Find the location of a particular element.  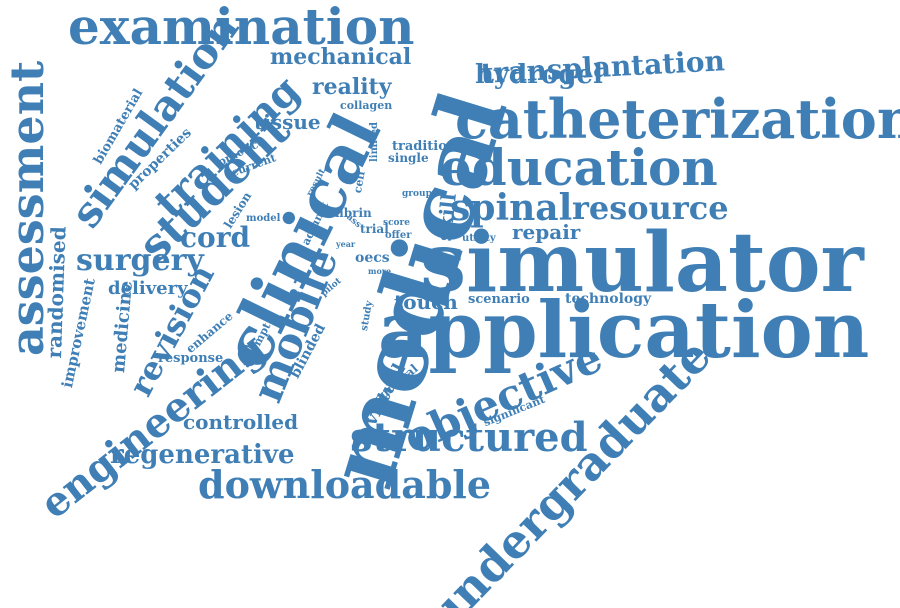

word-scenario: scenario is located at coordinates (499, 299).